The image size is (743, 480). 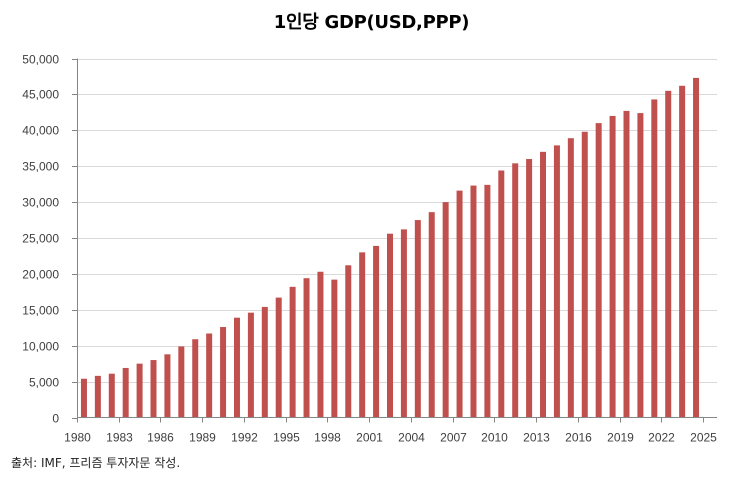 I want to click on x-tick-label: 1989, so click(x=202, y=438).